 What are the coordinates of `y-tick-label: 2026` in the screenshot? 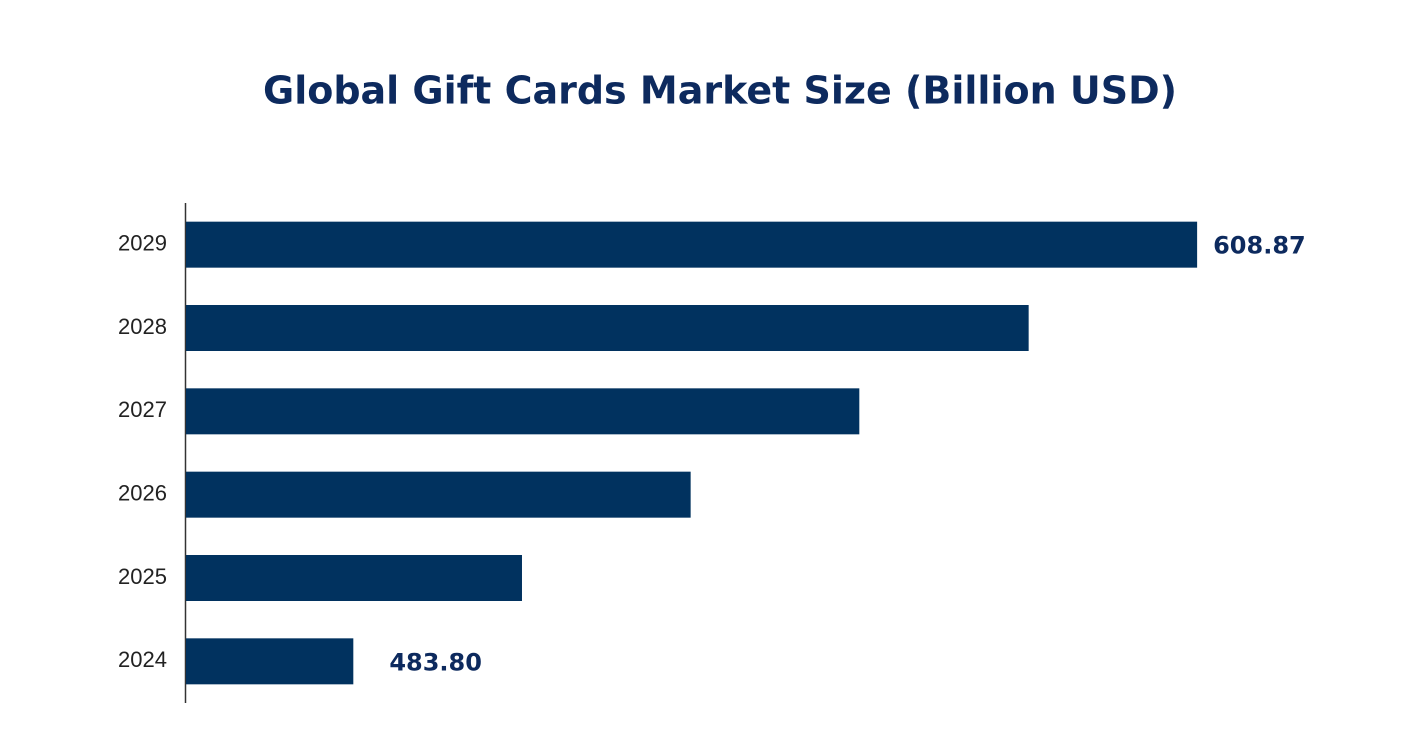 It's located at (142, 492).